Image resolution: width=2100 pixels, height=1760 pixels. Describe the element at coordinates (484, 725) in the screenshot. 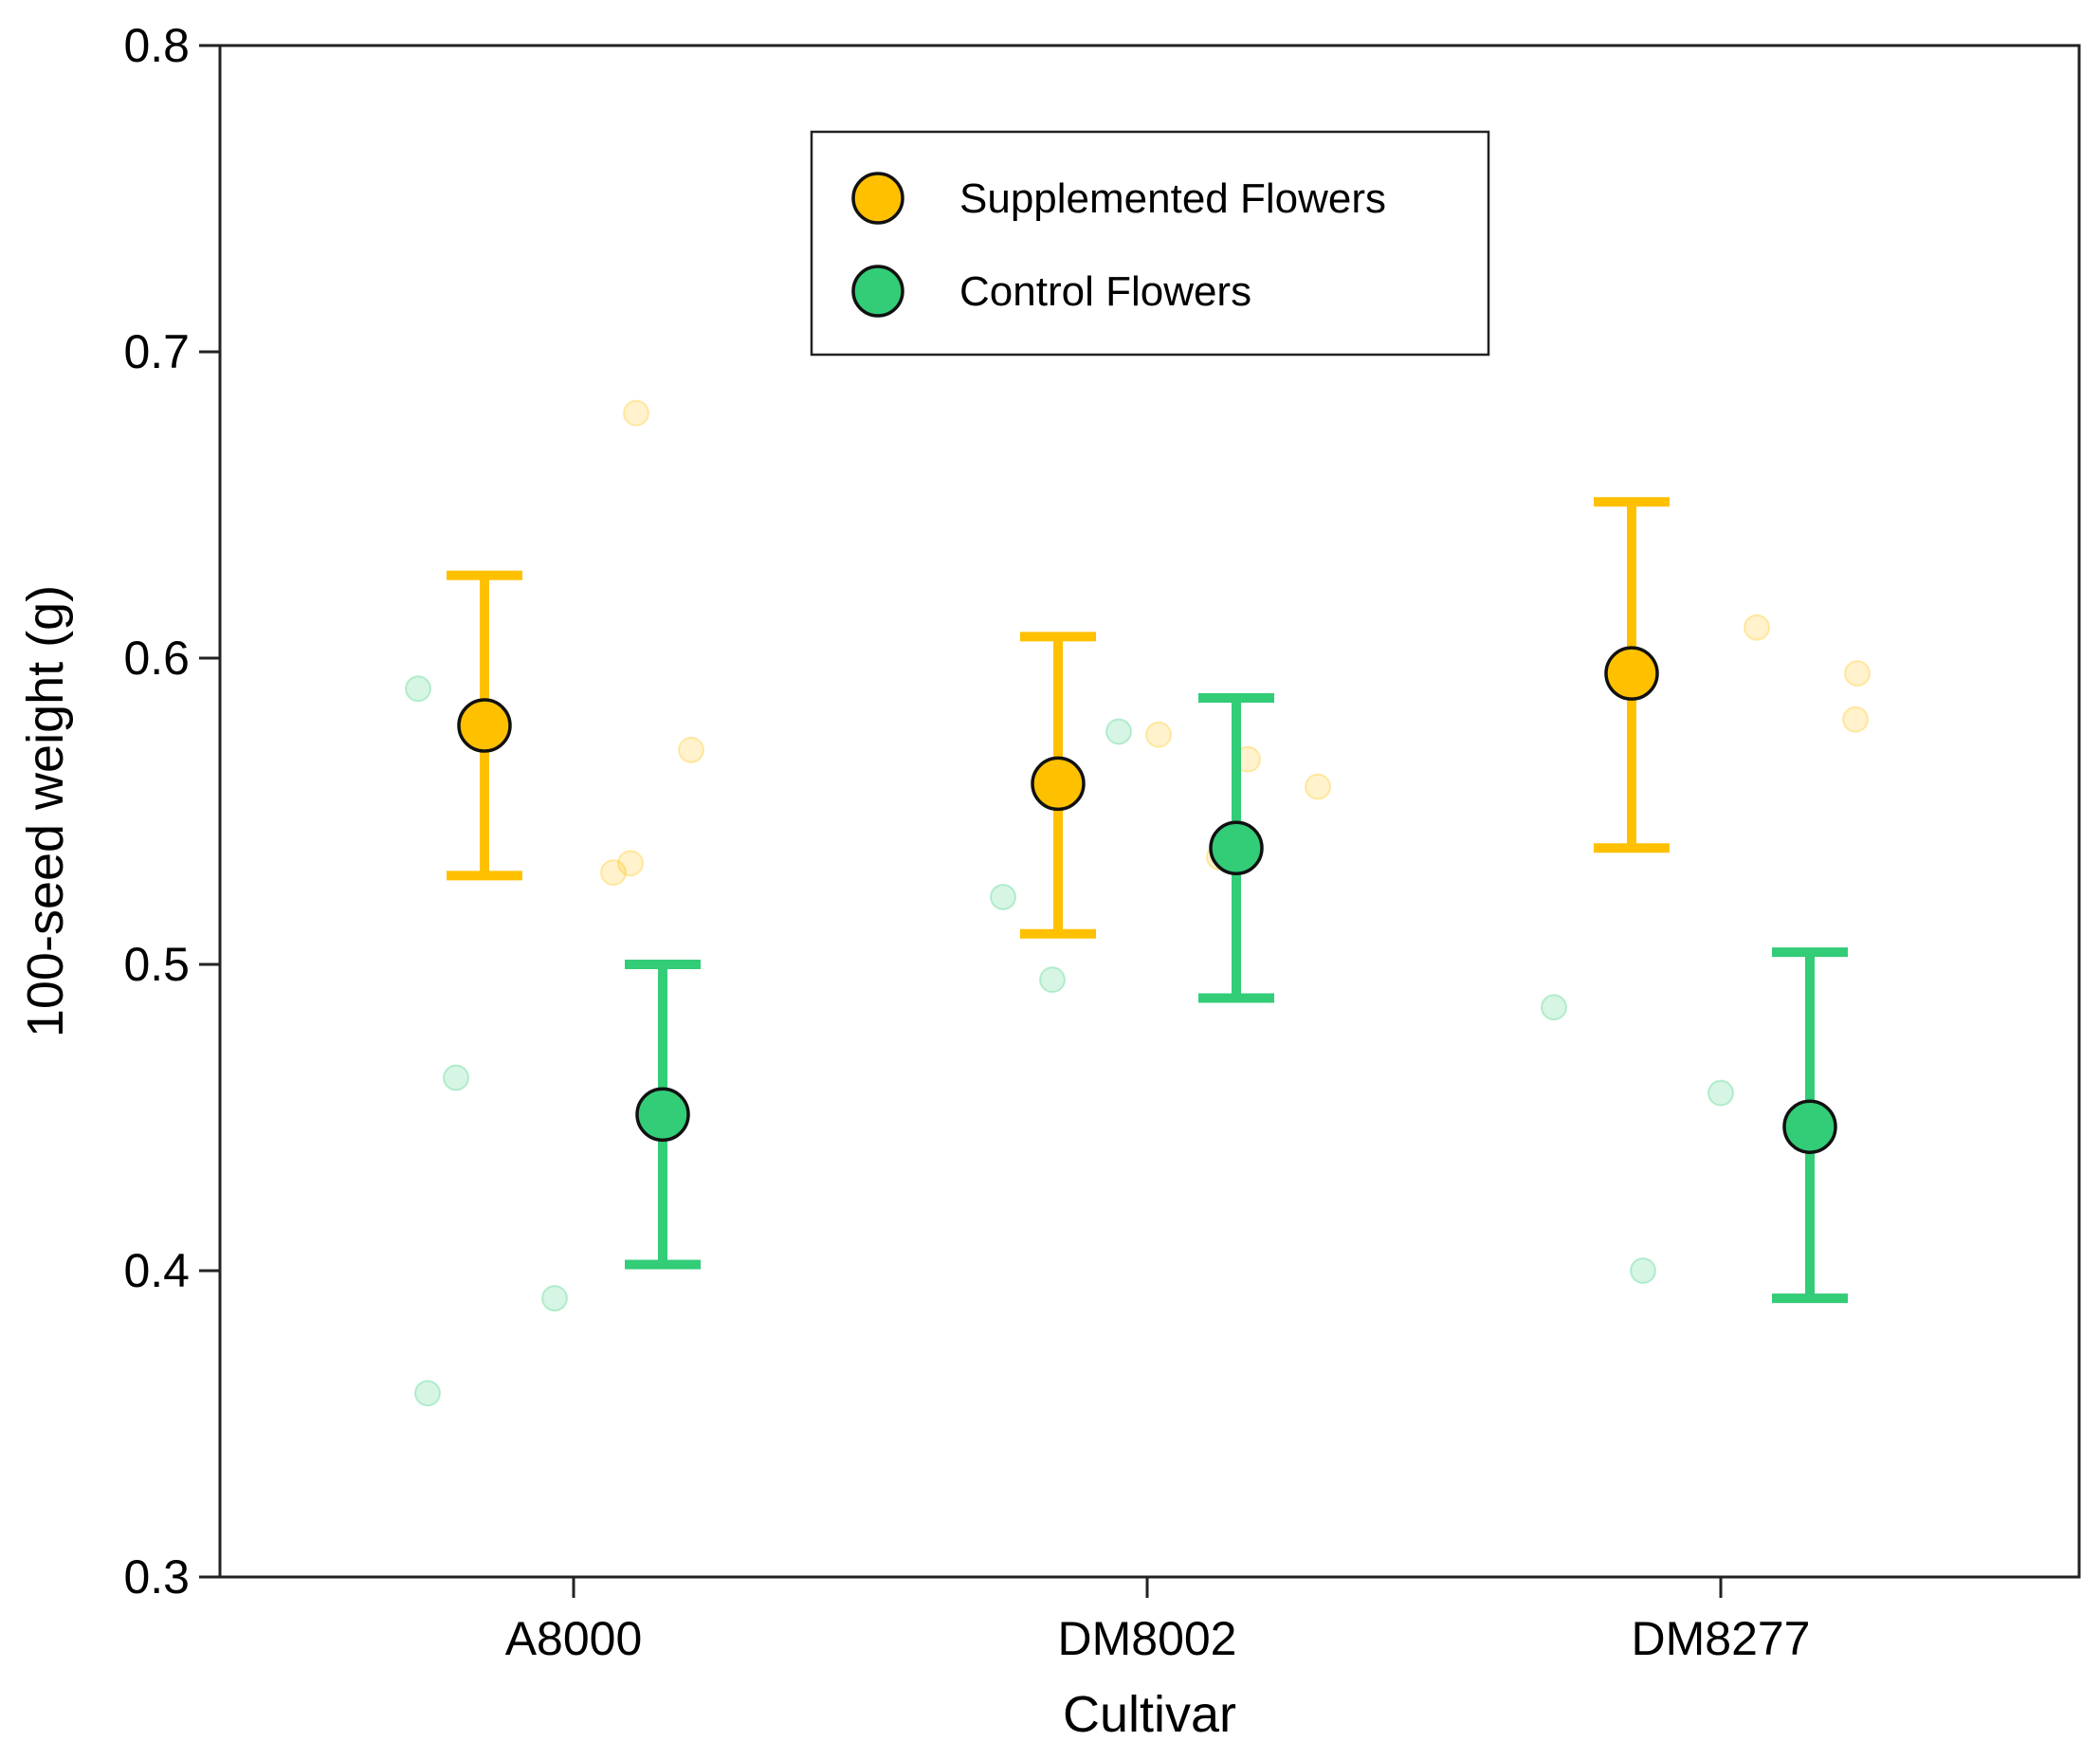

I see `mean-point-s0-c0` at that location.